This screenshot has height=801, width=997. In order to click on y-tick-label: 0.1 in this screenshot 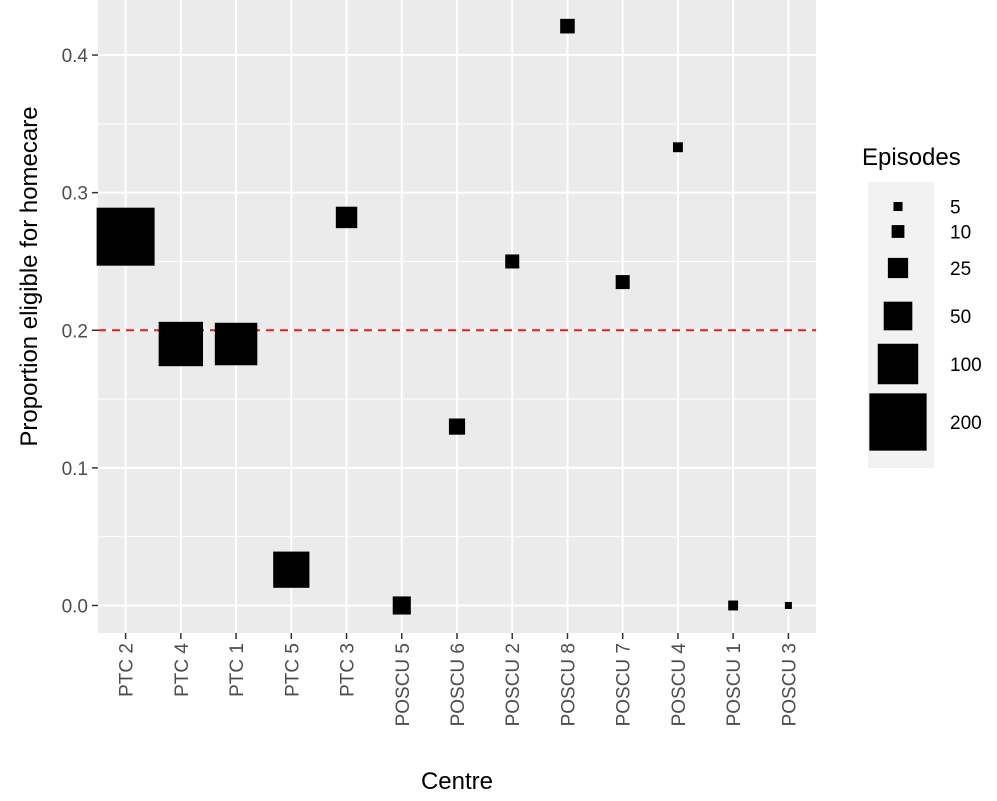, I will do `click(75, 469)`.